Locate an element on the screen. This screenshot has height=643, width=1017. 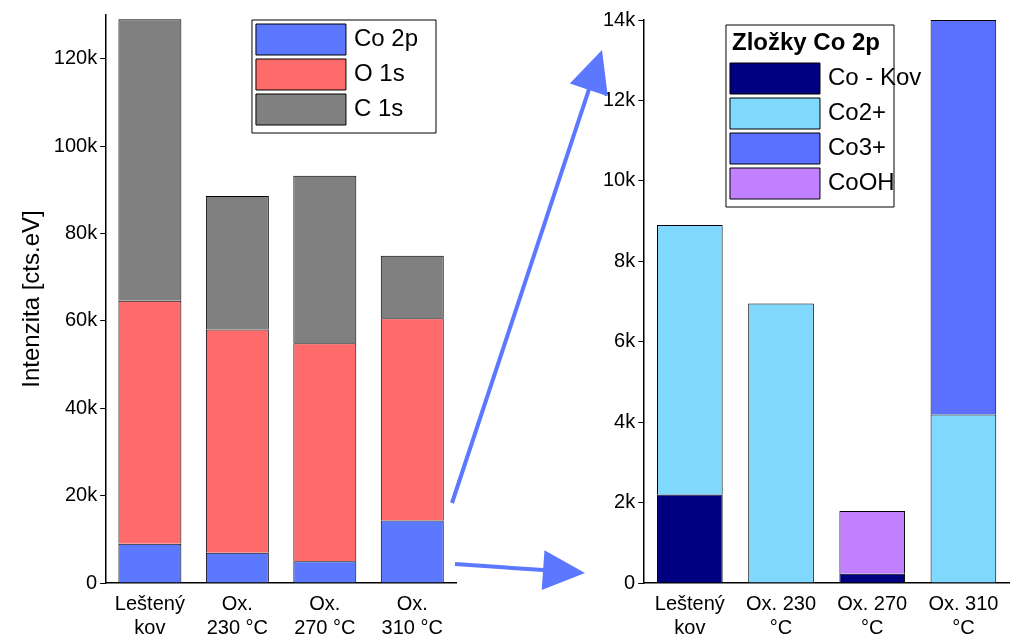
legend-label: CoOH is located at coordinates (861, 182).